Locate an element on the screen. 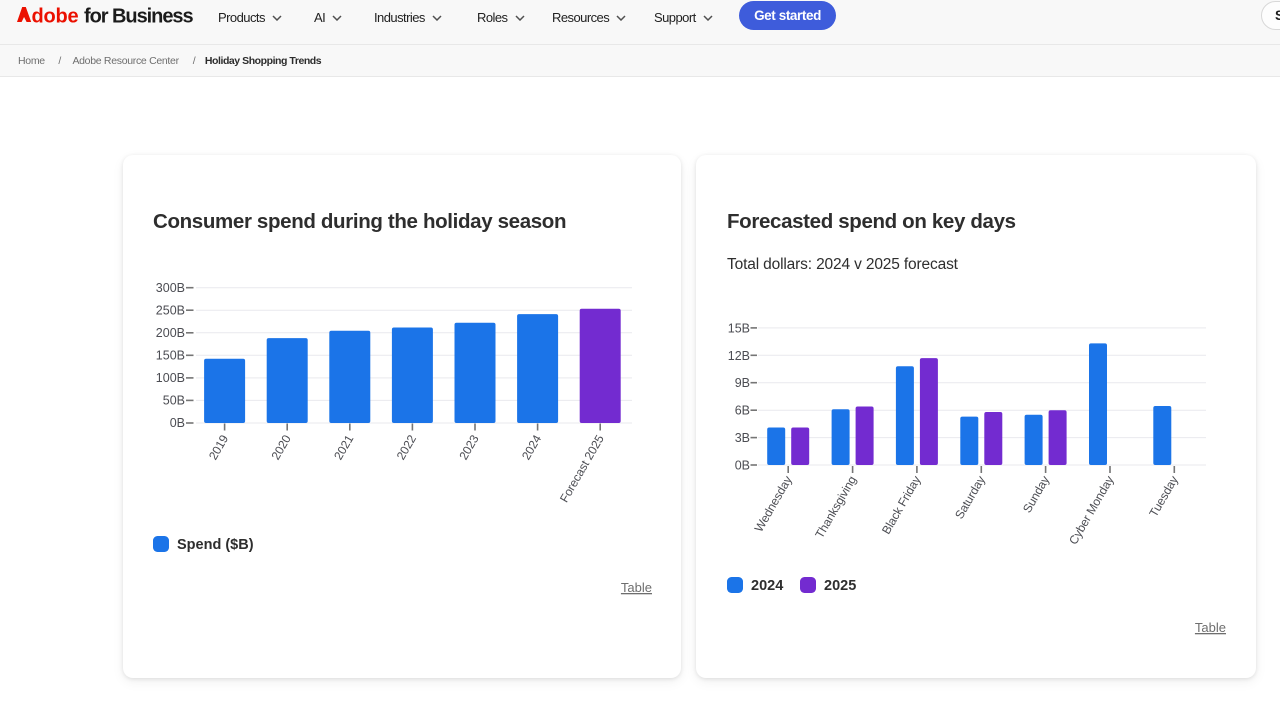 The image size is (1280, 701). svg-text: 100B is located at coordinates (170, 378).